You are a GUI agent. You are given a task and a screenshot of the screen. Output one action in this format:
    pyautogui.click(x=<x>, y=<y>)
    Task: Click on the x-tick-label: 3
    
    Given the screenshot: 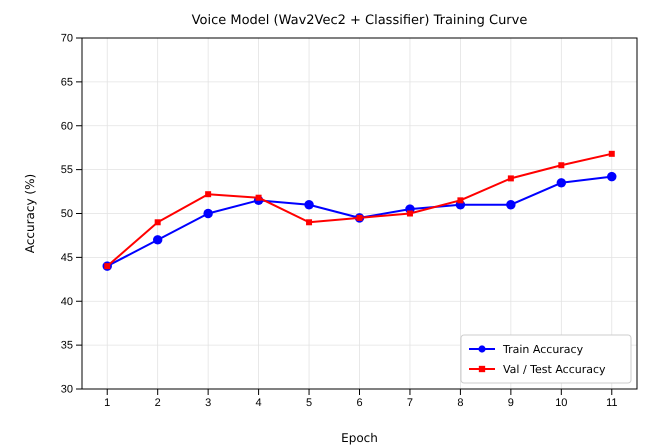 What is the action you would take?
    pyautogui.click(x=208, y=402)
    